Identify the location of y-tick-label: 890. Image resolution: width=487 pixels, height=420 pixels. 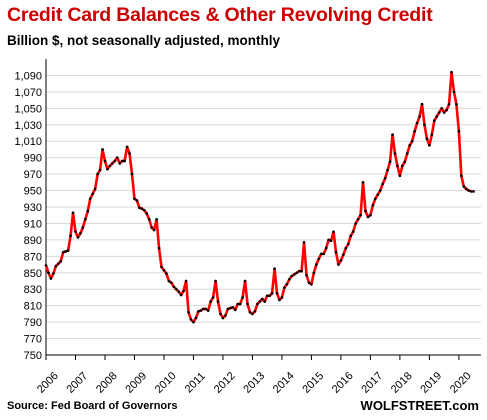
(33, 241).